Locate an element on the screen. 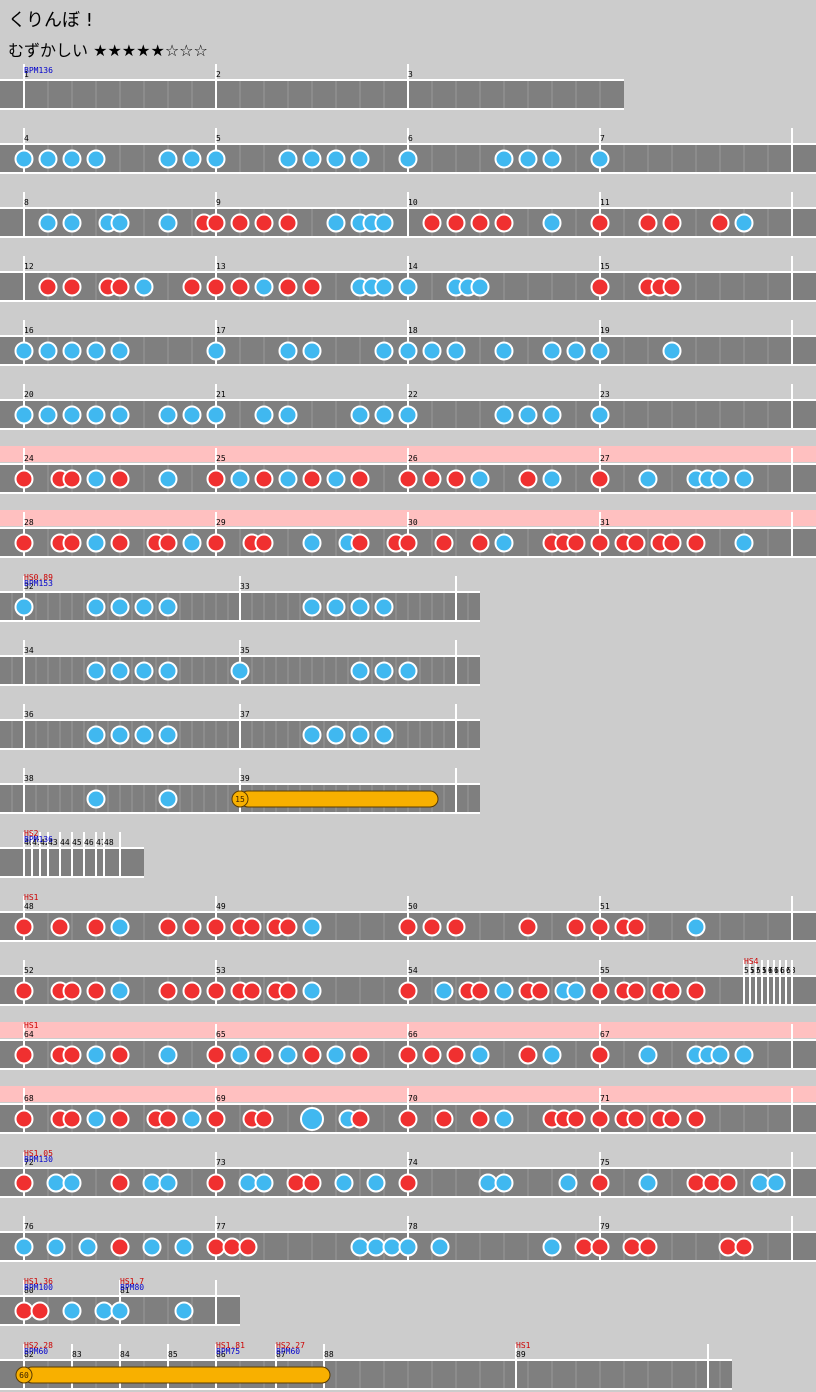 This screenshot has height=1392, width=816. measure-number: 86 is located at coordinates (221, 1354).